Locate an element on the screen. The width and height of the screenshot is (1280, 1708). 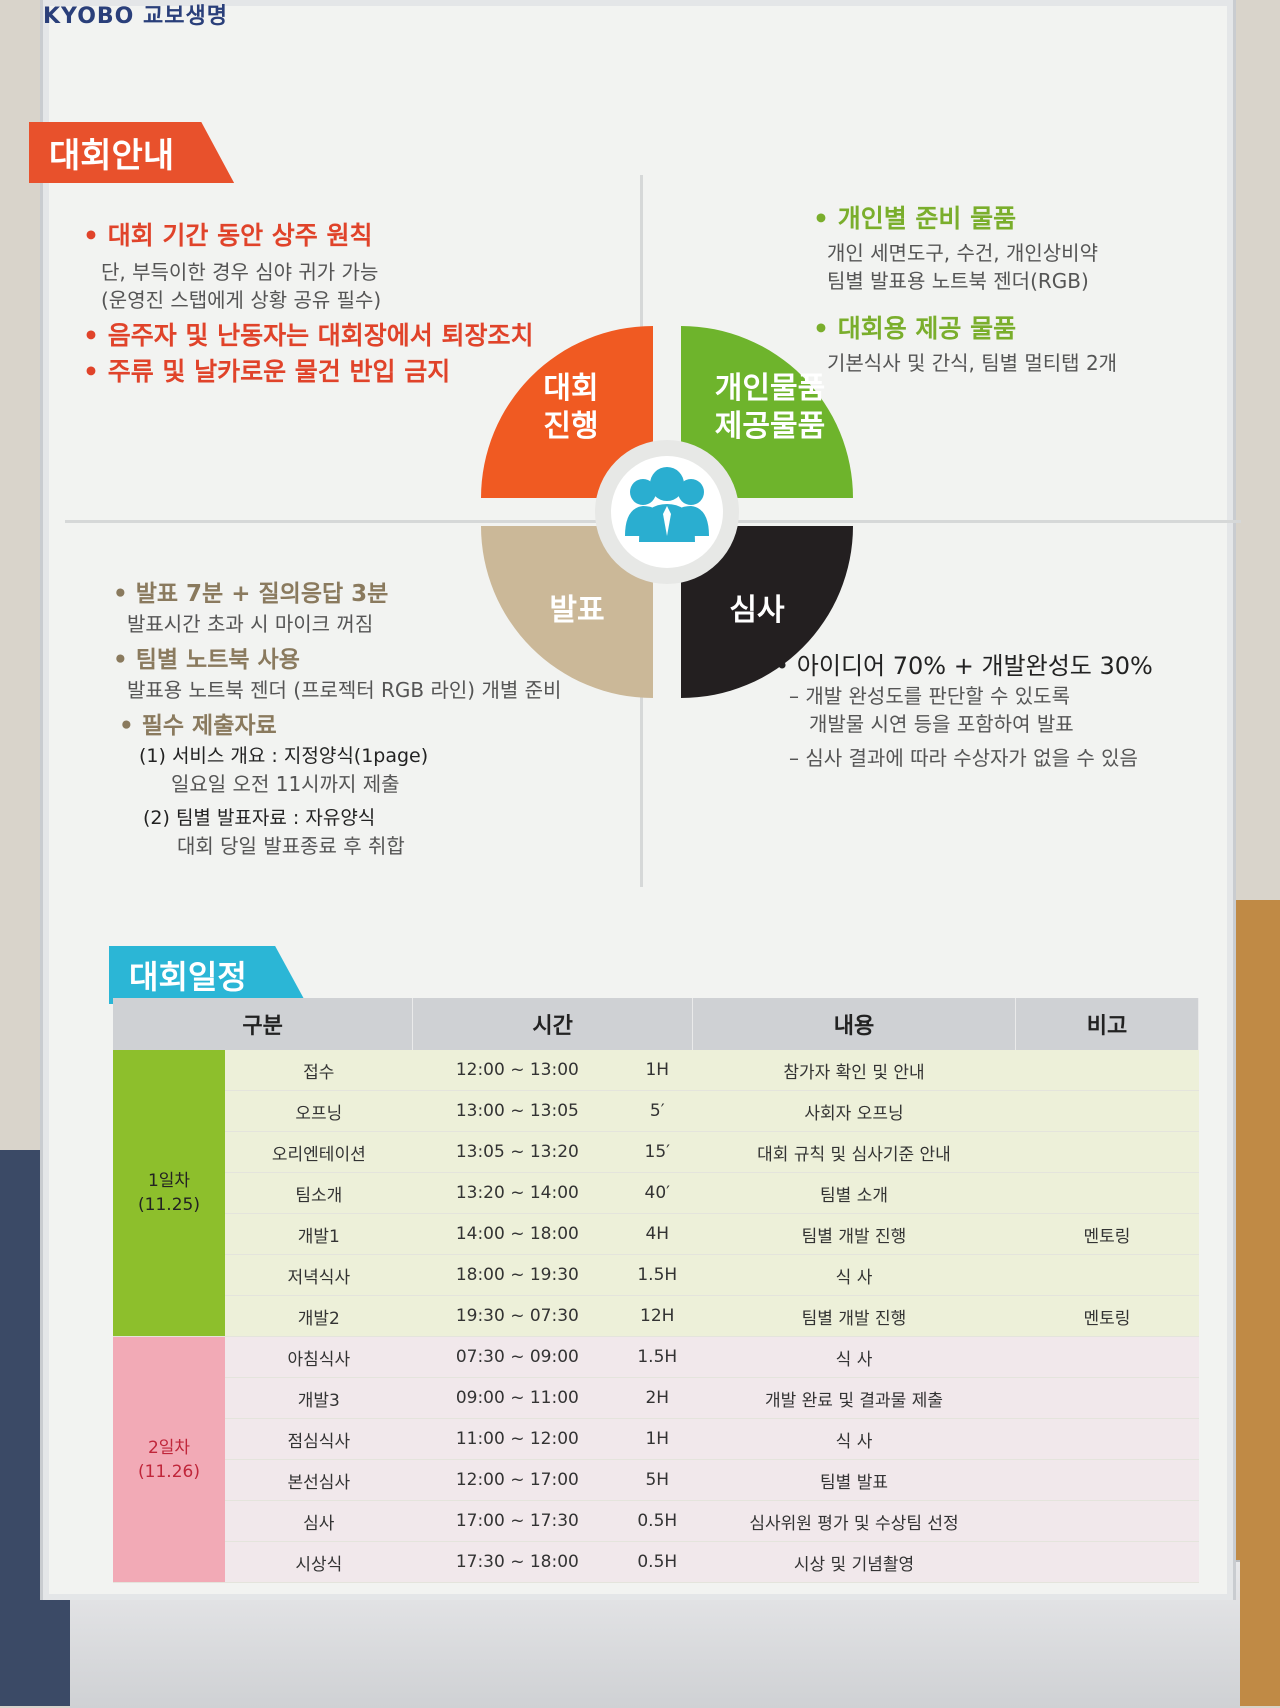
schedule-item: 오프닝 is located at coordinates (319, 1111).